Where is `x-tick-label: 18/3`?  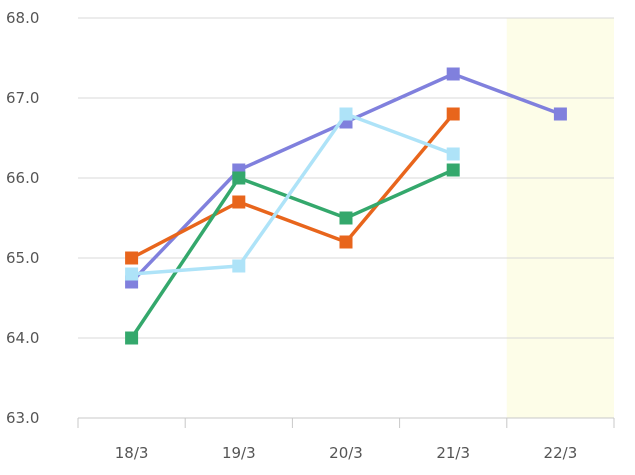
x-tick-label: 18/3 is located at coordinates (132, 453).